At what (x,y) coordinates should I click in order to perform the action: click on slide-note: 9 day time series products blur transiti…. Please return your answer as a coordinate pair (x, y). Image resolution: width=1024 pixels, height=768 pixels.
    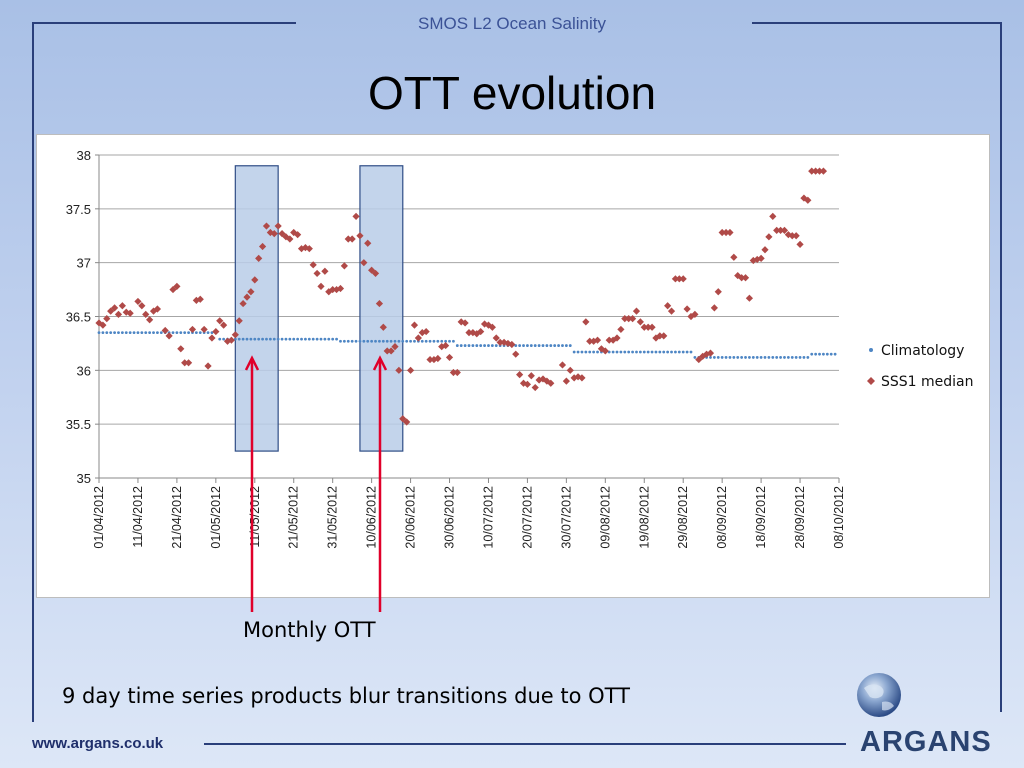
    Looking at the image, I should click on (346, 696).